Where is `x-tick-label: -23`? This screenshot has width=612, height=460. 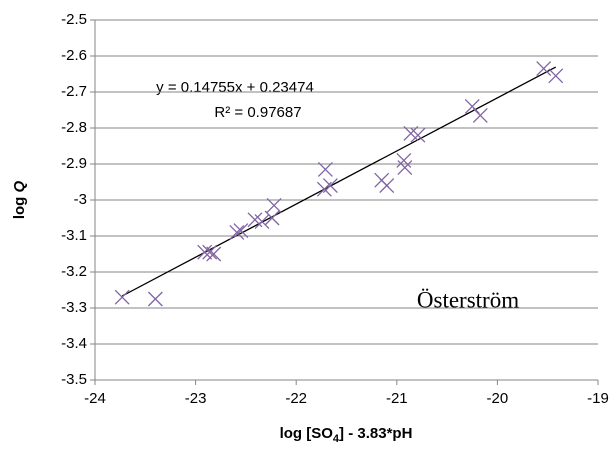 x-tick-label: -23 is located at coordinates (196, 398).